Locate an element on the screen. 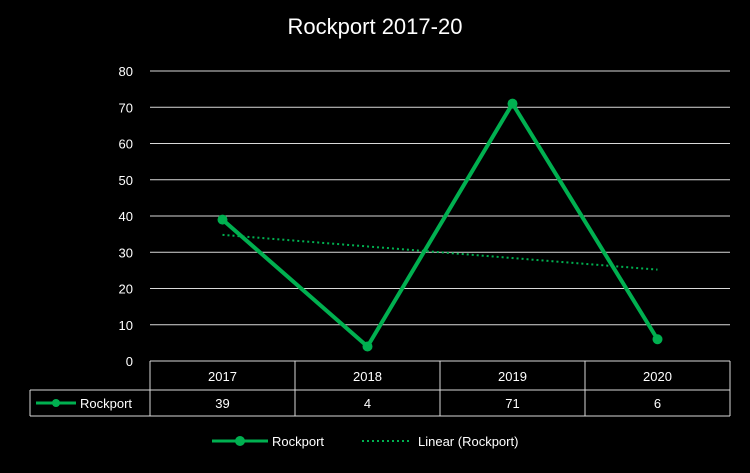  x-category-label: 2018 is located at coordinates (367, 376).